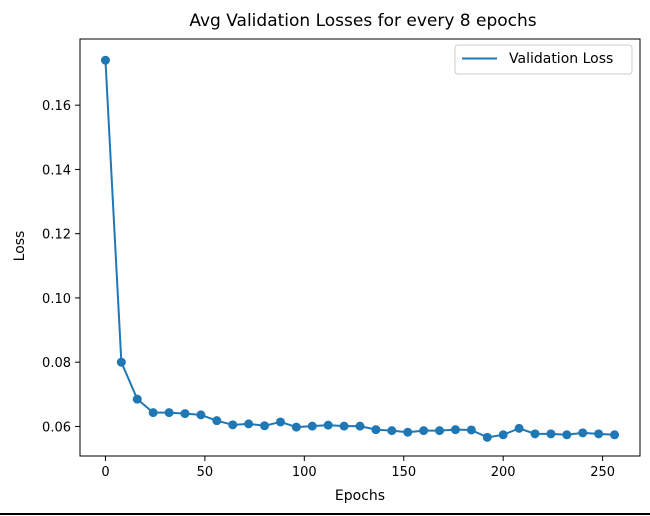 Image resolution: width=650 pixels, height=516 pixels. I want to click on y-tick-label: 0.12, so click(56, 235).